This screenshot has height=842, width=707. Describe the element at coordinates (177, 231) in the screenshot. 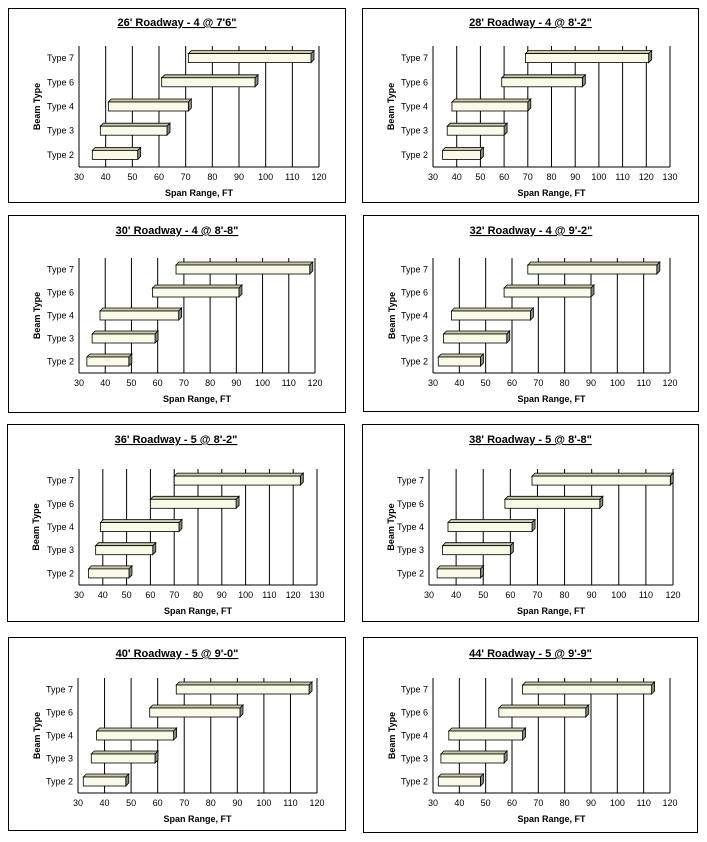

I see `chart-title: 30' Roadway - 4 @ 8'-8"` at that location.